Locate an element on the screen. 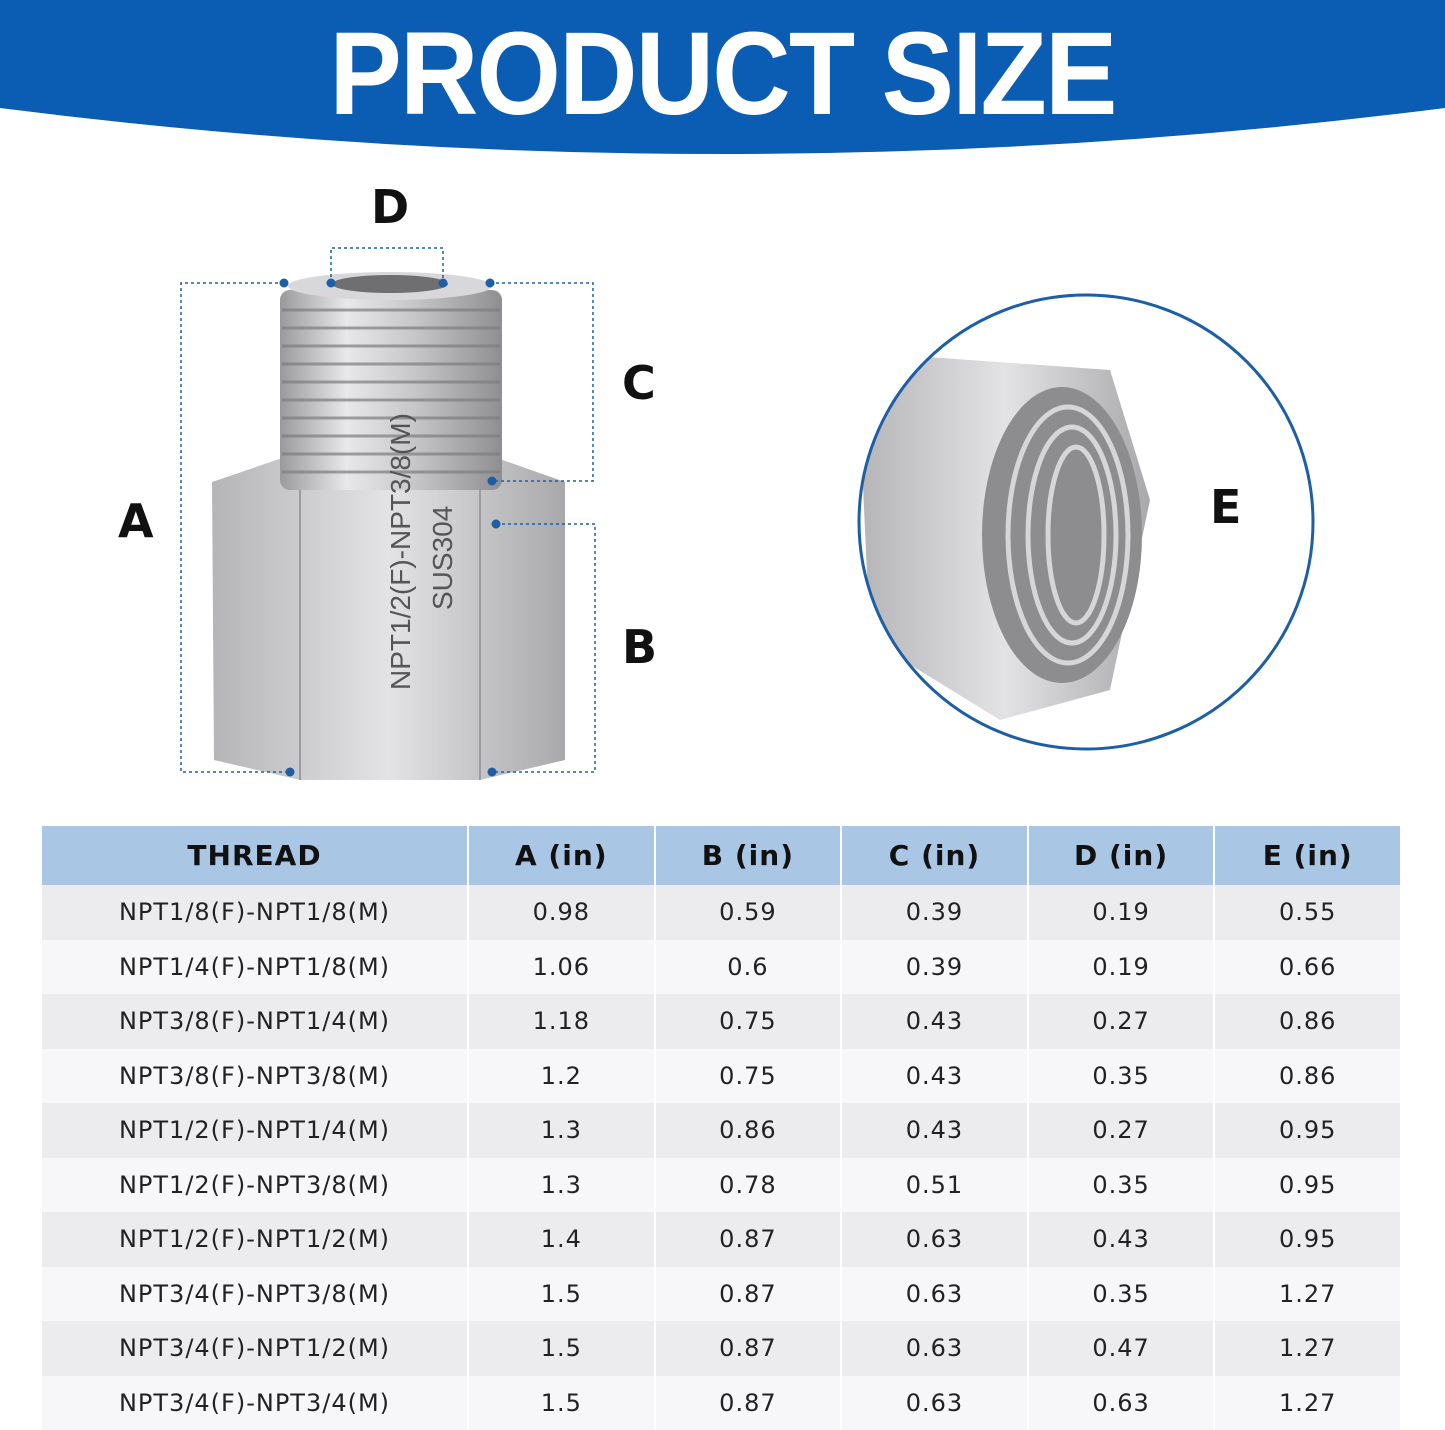  thread-cell: NPT3/4(F)-NPT3/8(M) is located at coordinates (255, 1294).